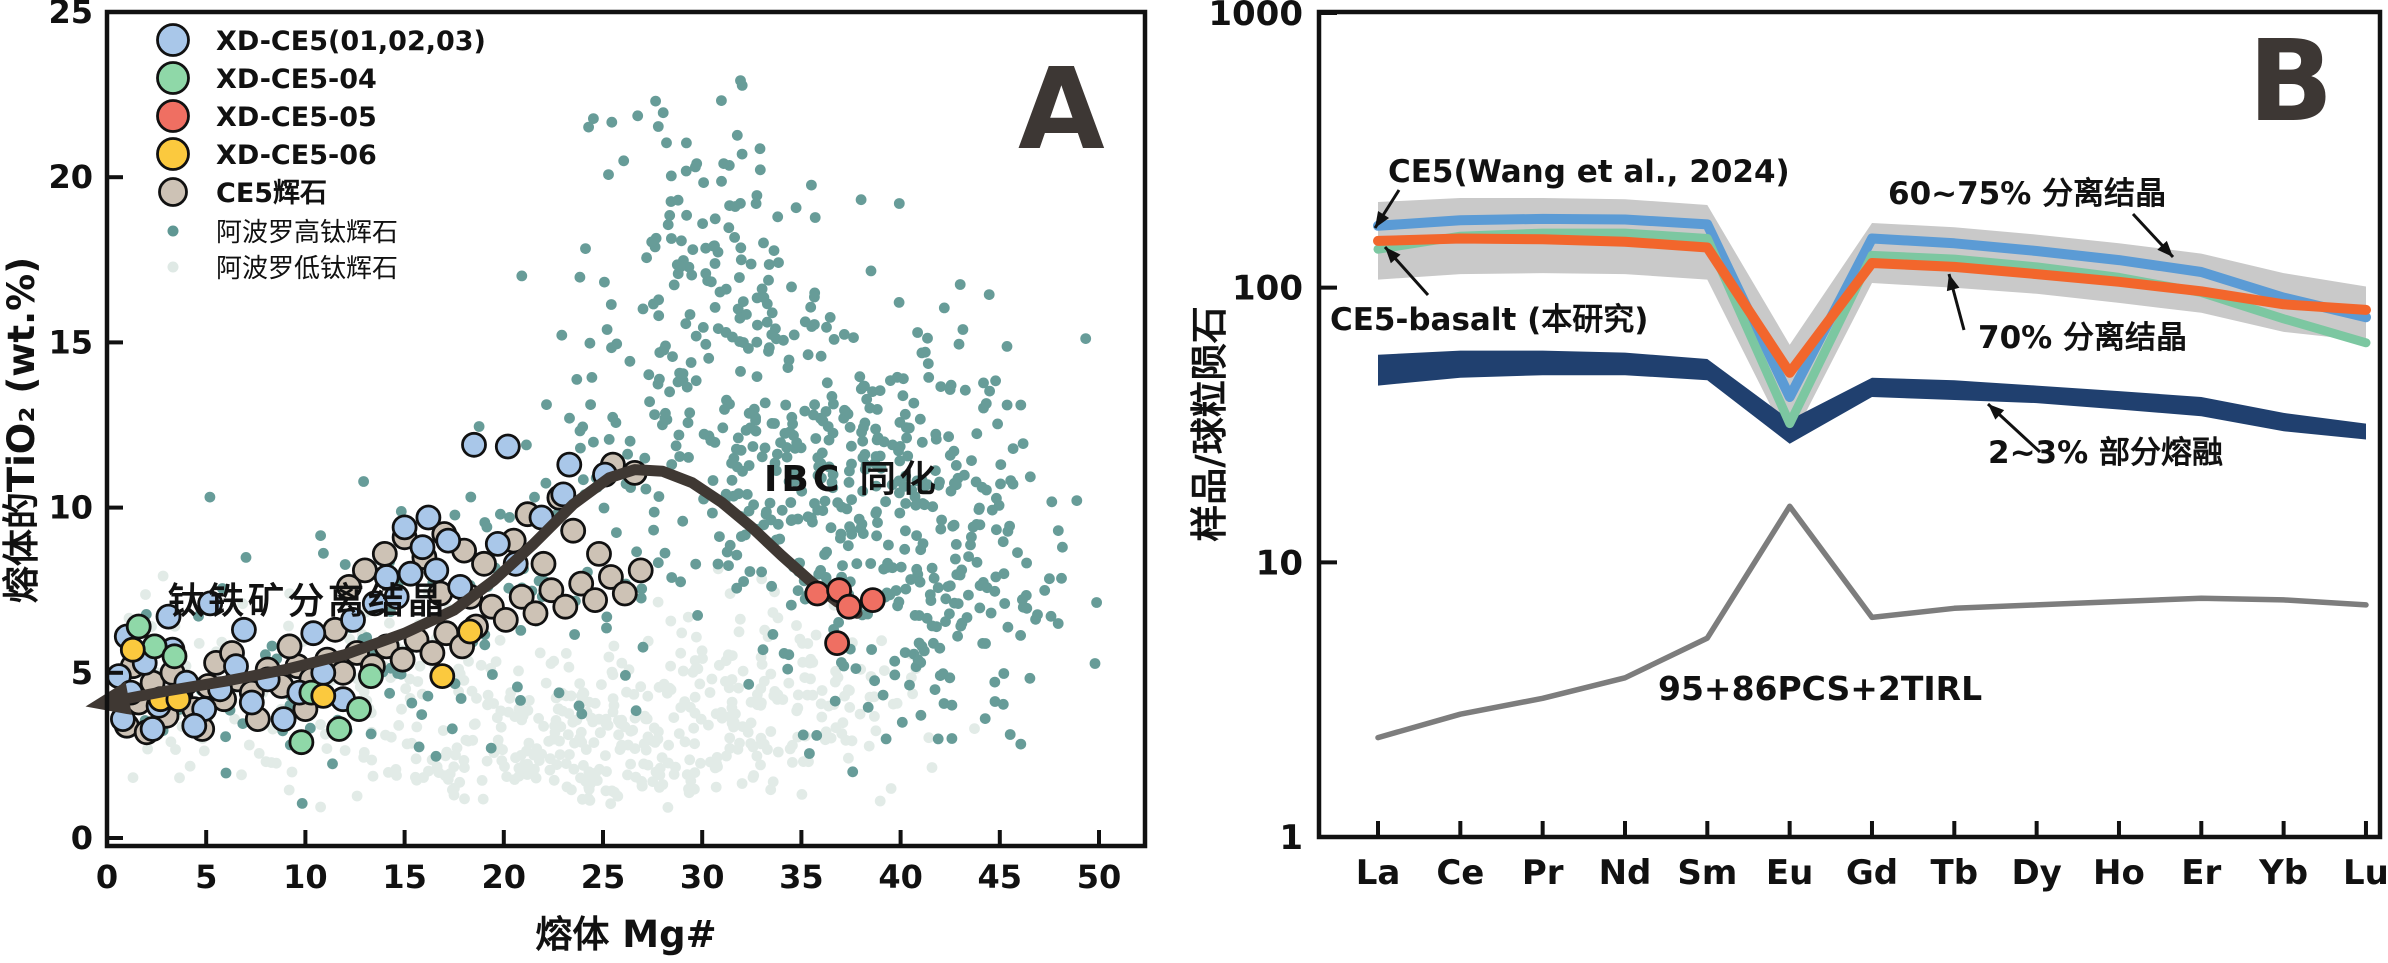  Describe the element at coordinates (625, 934) in the screenshot. I see `panel-a-x-axis-title: 熔体 Mg#` at that location.